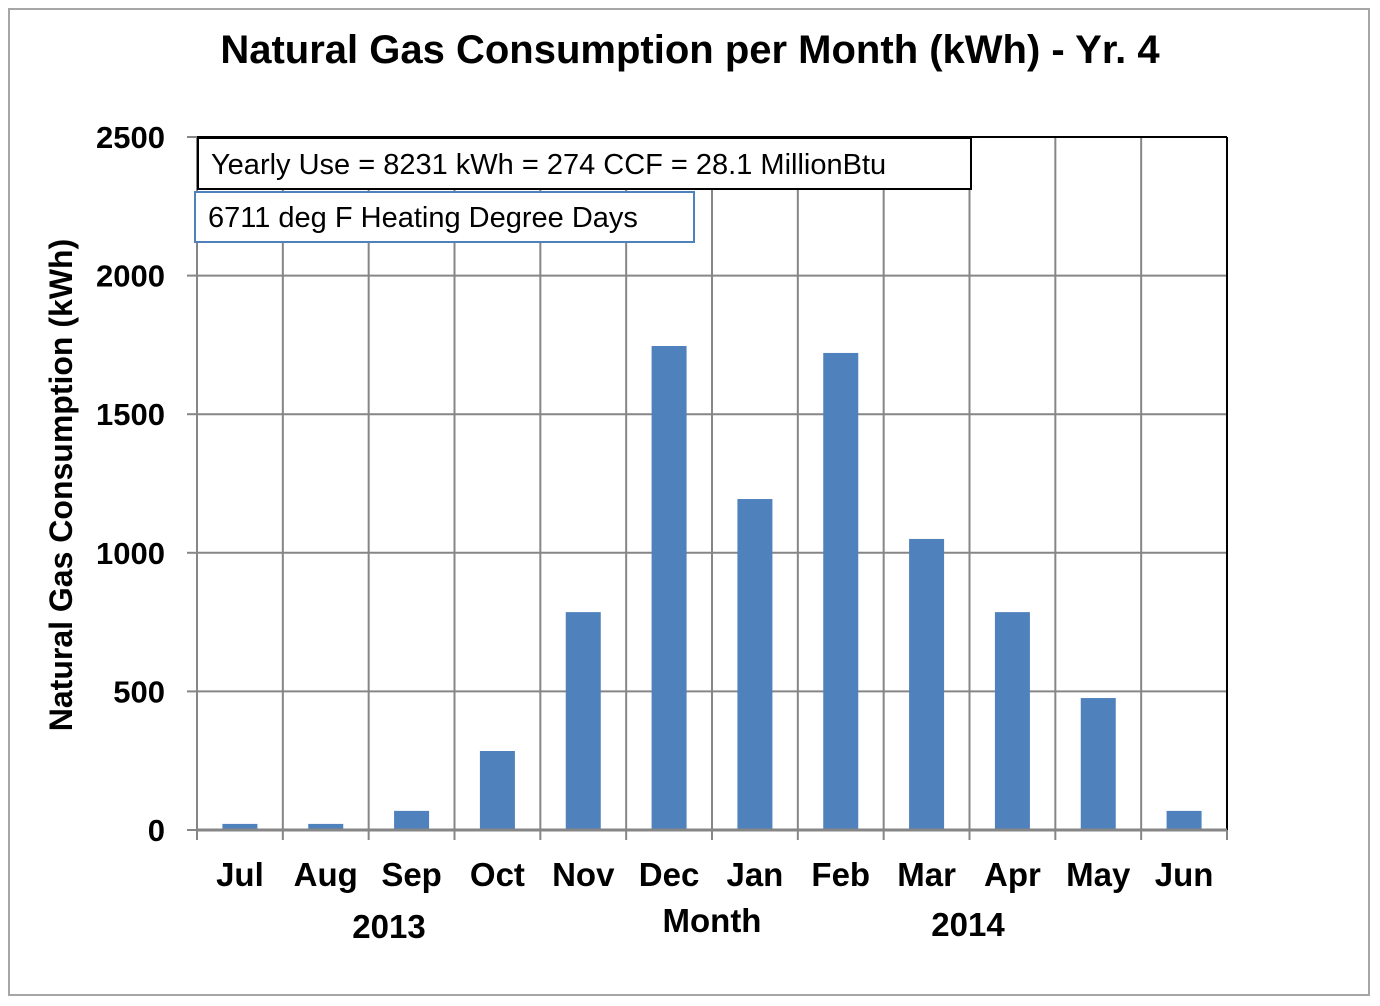  What do you see at coordinates (1098, 874) in the screenshot?
I see `x-tick-label: May` at bounding box center [1098, 874].